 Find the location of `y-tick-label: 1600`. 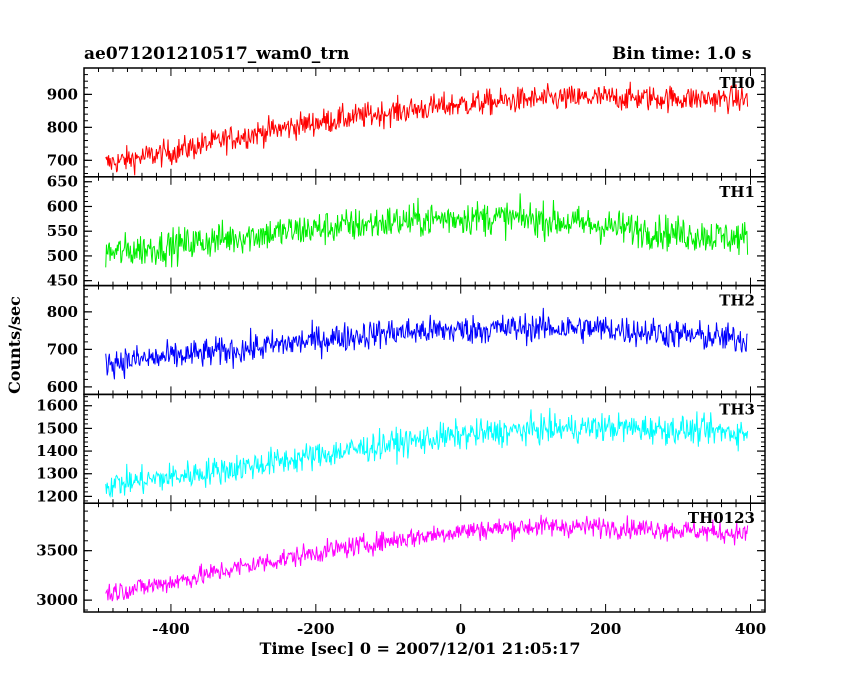

y-tick-label: 1600 is located at coordinates (57, 406).